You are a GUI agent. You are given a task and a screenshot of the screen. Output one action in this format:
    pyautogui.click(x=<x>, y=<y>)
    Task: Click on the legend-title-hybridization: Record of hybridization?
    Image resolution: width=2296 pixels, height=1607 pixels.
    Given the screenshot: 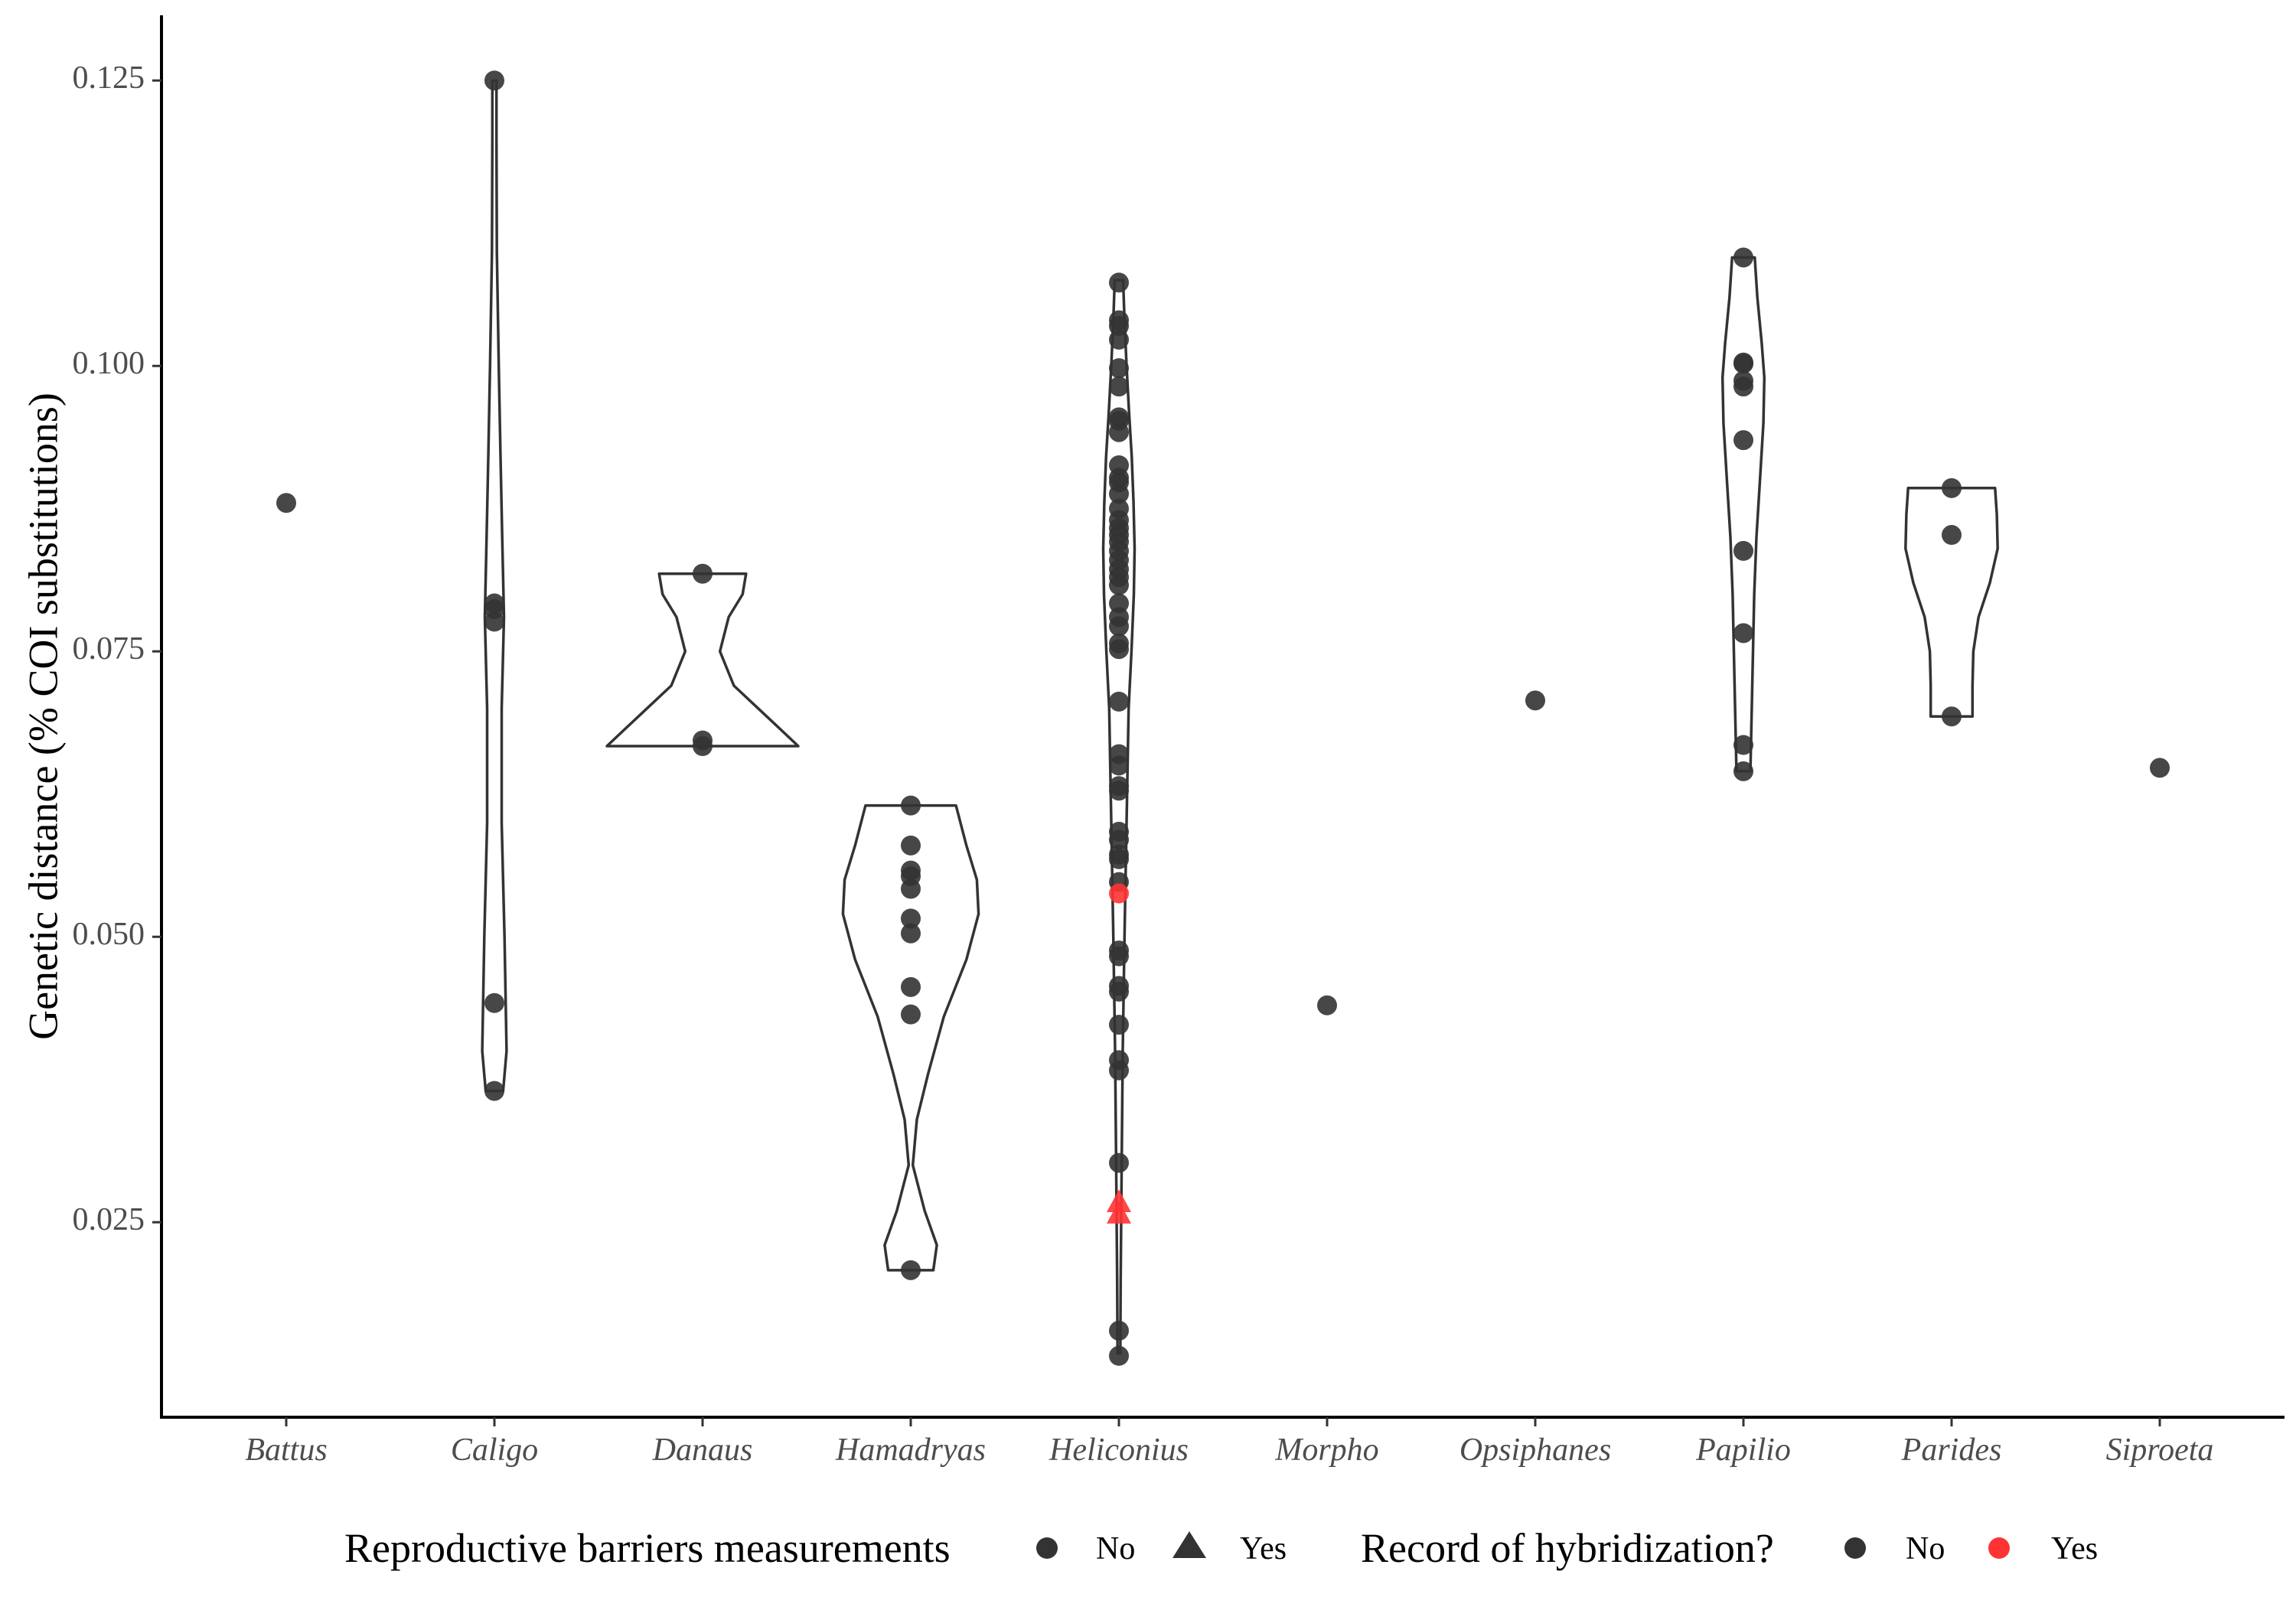 What is the action you would take?
    pyautogui.click(x=1567, y=1548)
    